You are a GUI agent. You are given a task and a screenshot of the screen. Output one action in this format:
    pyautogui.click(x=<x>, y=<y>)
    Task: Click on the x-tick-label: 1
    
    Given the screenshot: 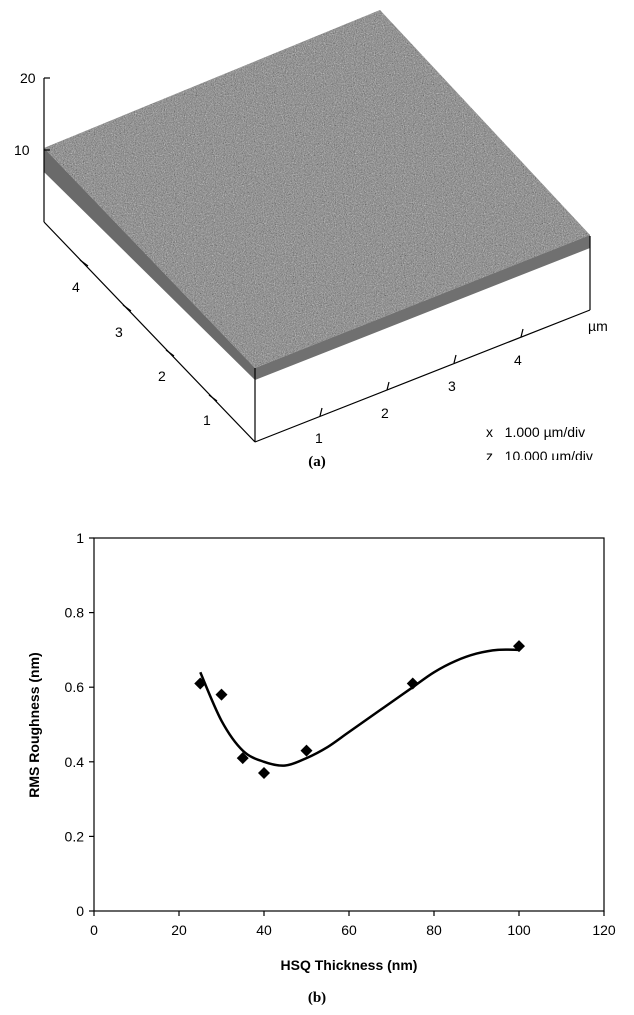 What is the action you would take?
    pyautogui.click(x=319, y=438)
    